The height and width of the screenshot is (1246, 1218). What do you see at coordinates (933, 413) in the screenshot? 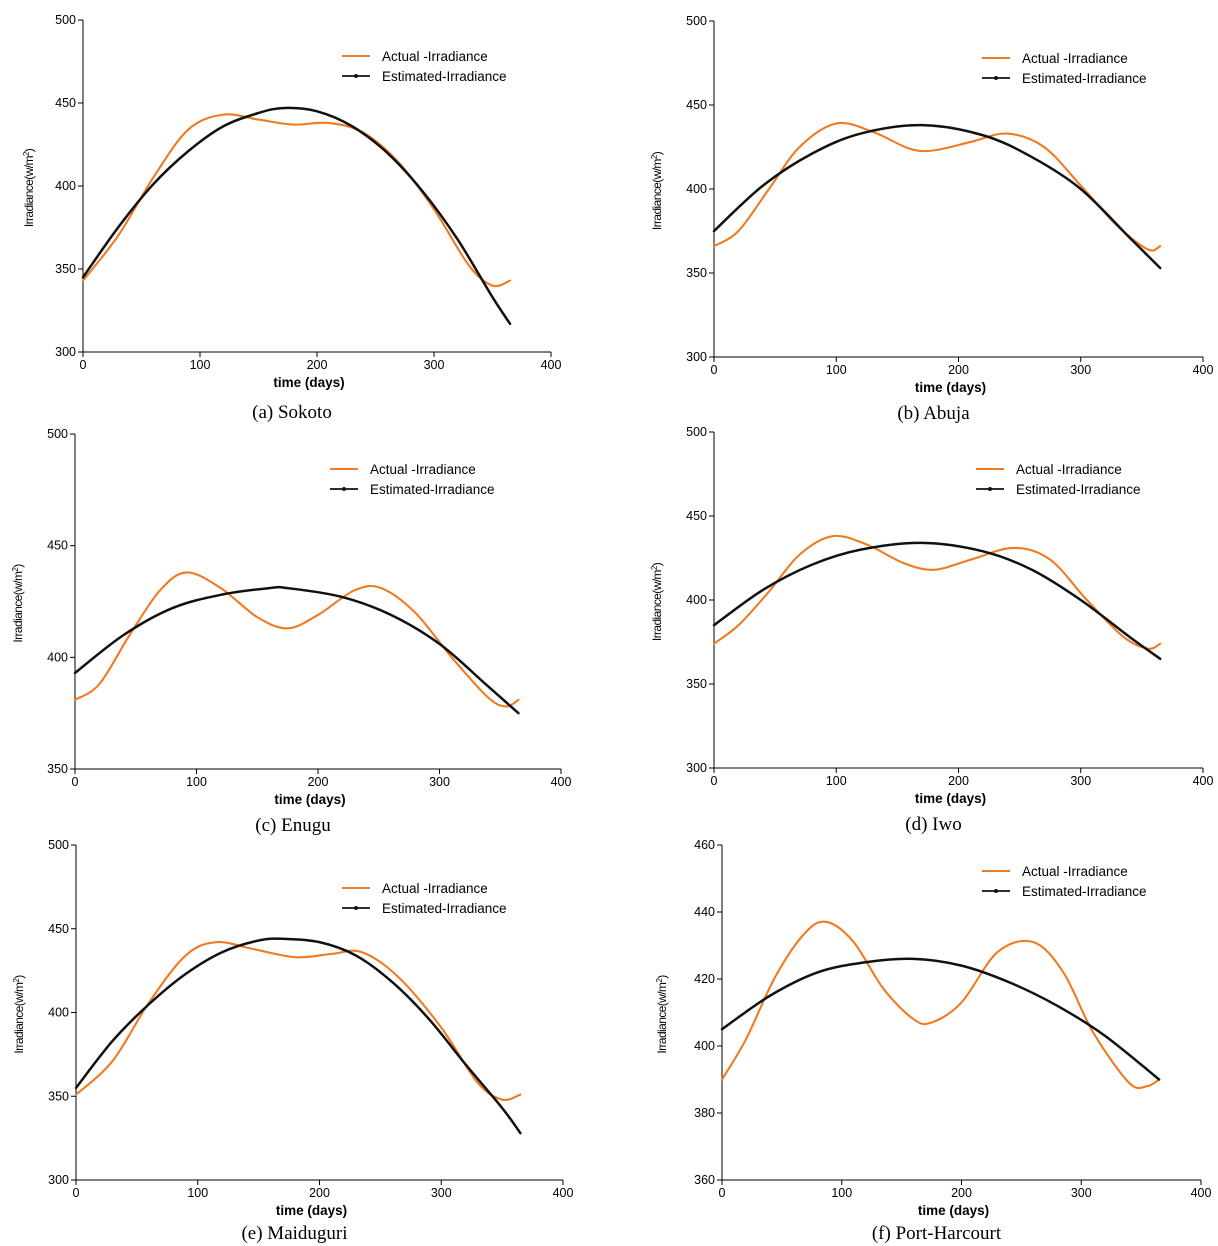
I see `panel-caption: (b) Abuja` at bounding box center [933, 413].